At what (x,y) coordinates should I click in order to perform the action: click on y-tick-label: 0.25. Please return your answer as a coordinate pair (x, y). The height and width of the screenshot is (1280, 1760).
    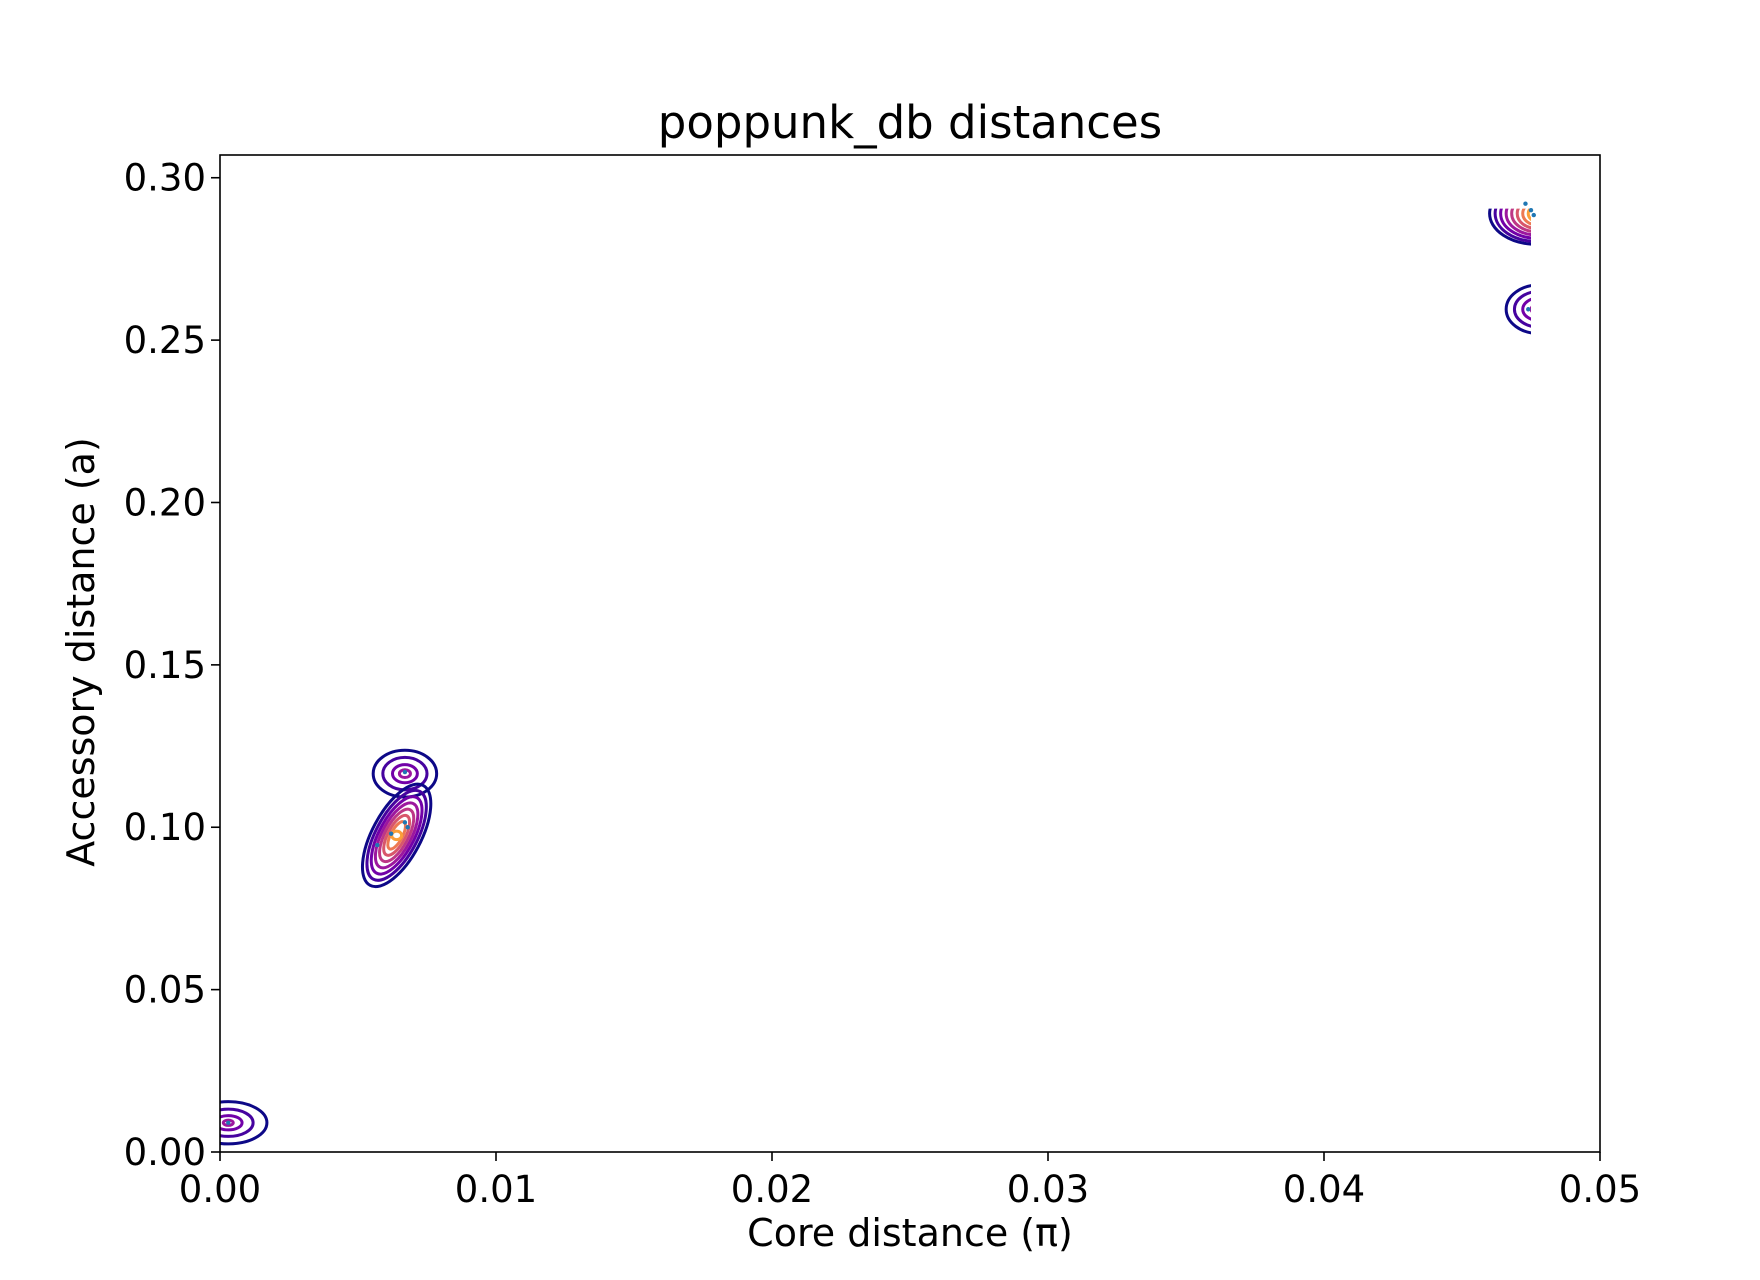
    Looking at the image, I should click on (165, 340).